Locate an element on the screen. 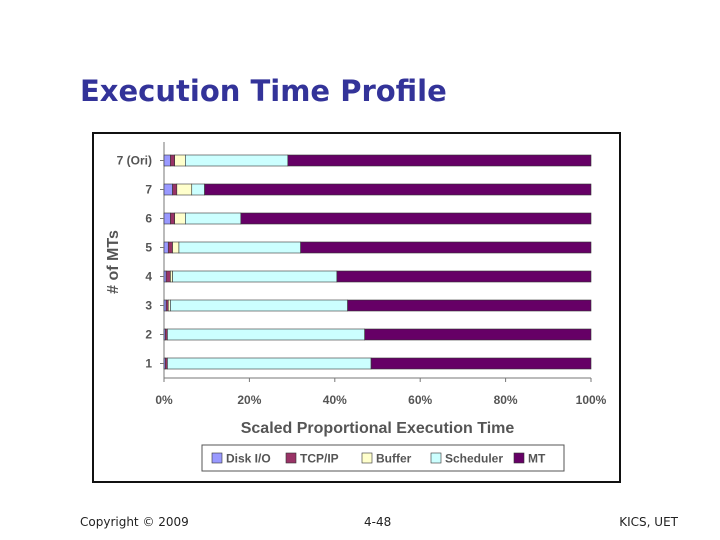 This screenshot has width=720, height=540. y-axis-label: # of MTs is located at coordinates (113, 262).